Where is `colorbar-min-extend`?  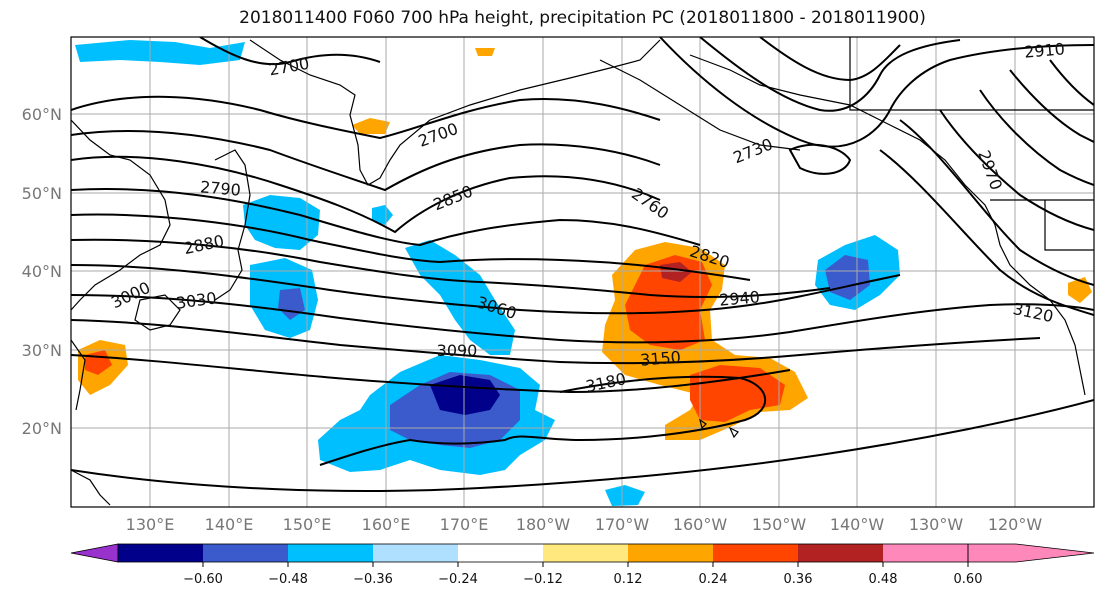 colorbar-min-extend is located at coordinates (94, 553).